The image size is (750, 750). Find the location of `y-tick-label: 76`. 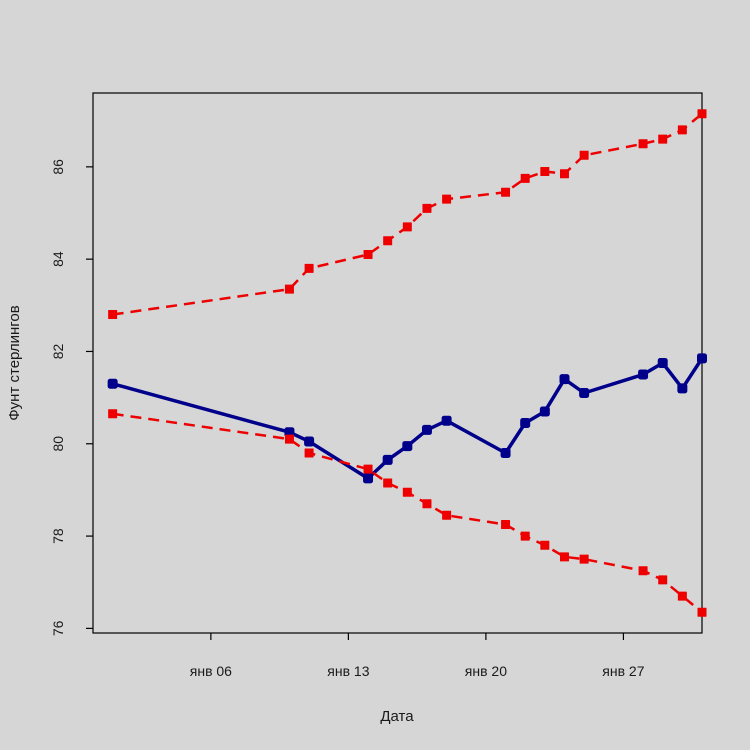

y-tick-label: 76 is located at coordinates (58, 628).